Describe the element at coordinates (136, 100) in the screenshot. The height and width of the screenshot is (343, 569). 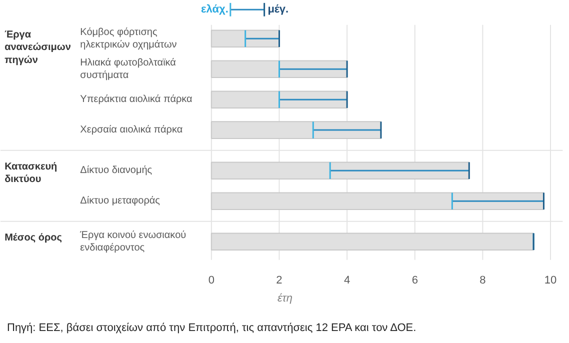
I see `y-tick-label: Υπεράκτια αιολικά πάρκα` at that location.